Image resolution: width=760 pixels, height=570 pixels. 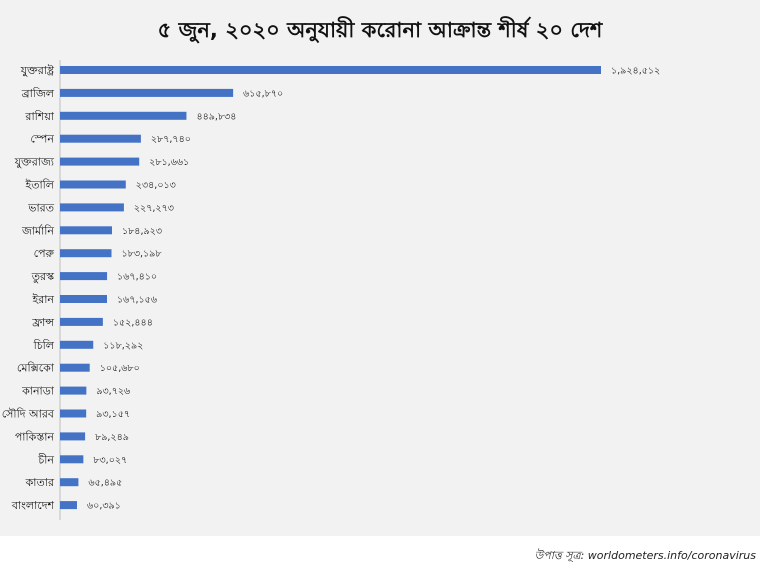 What do you see at coordinates (141, 254) in the screenshot?
I see `data-label: ১৮৩,১৯৮` at bounding box center [141, 254].